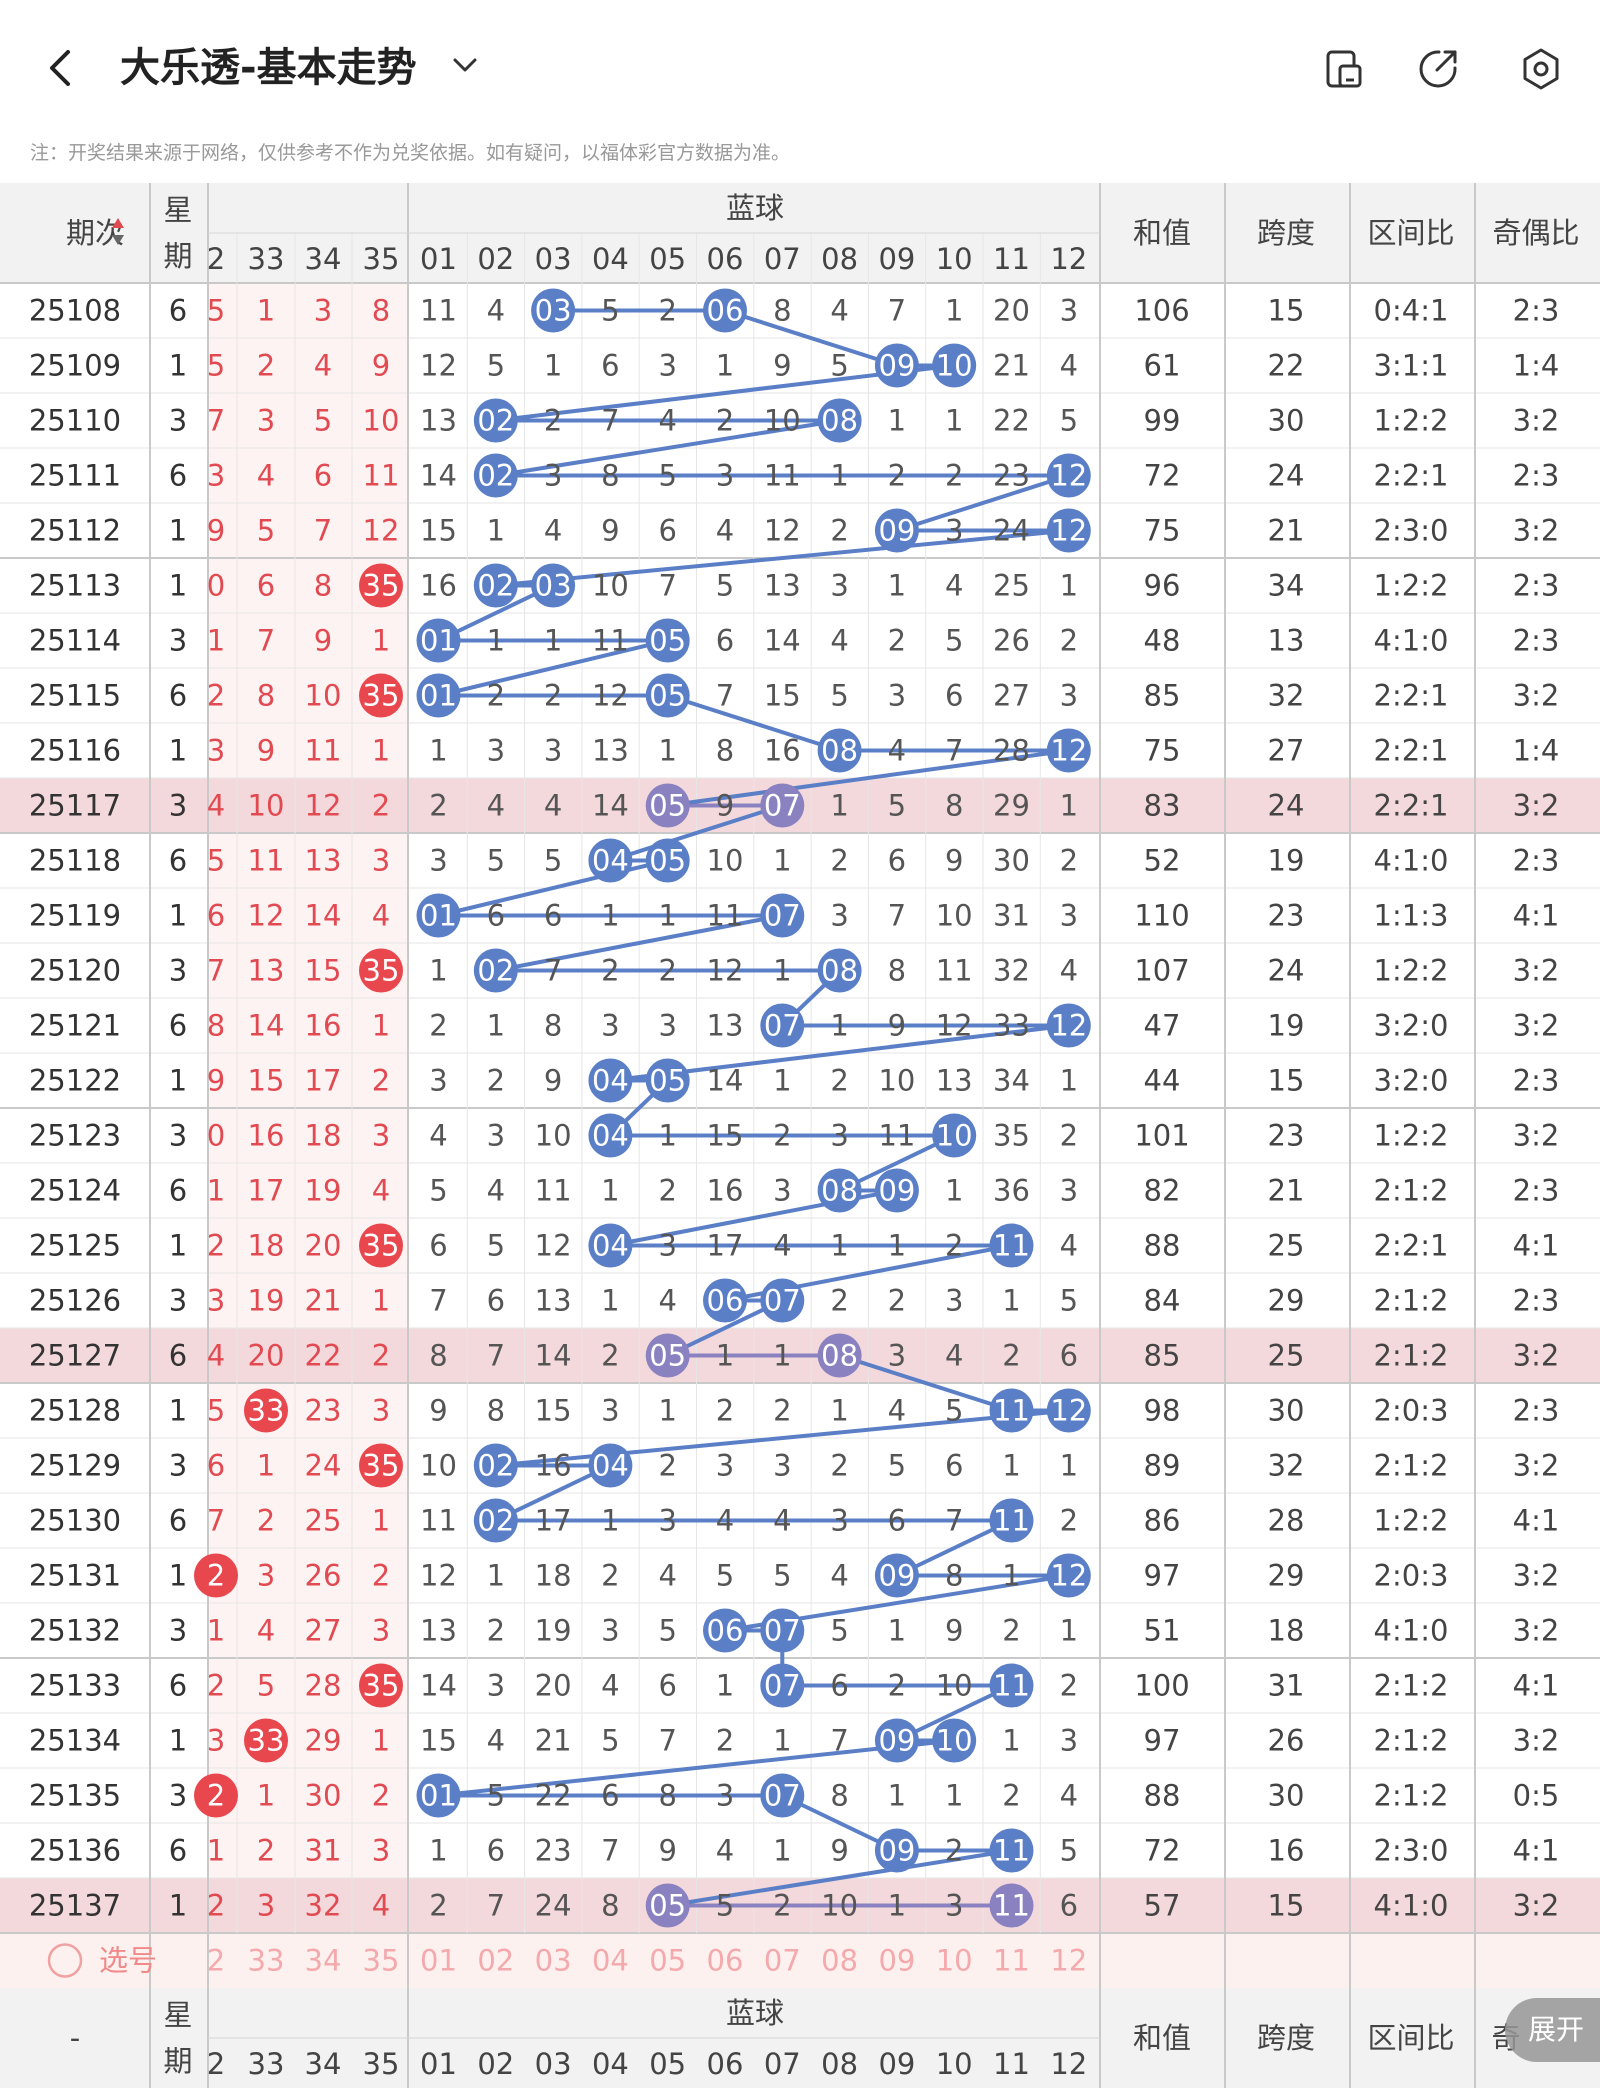 The width and height of the screenshot is (1600, 2088). I want to click on period-cell: 25110, so click(75, 421).